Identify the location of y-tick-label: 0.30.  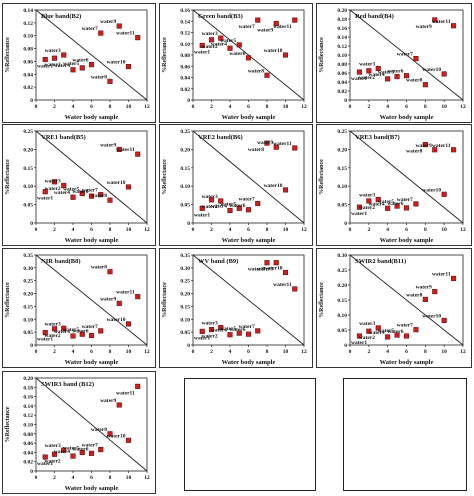
(342, 256).